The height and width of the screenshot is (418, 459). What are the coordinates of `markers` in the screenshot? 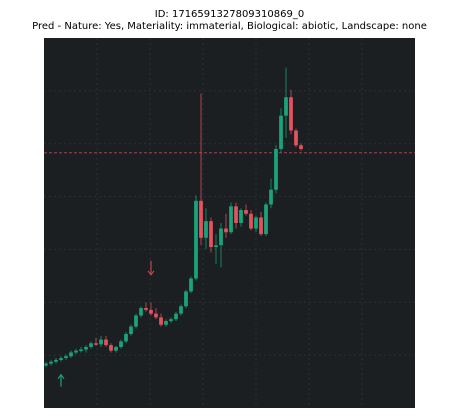 It's located at (106, 323).